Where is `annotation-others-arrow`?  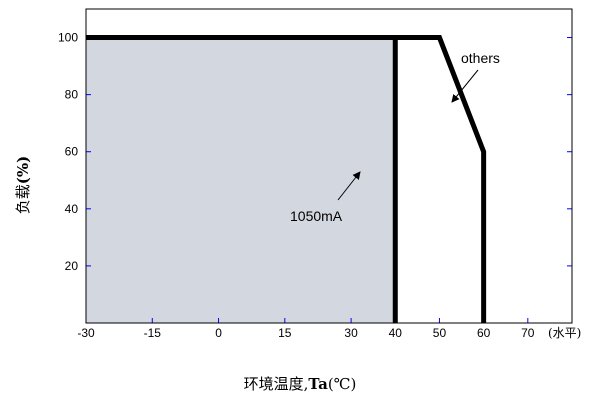
annotation-others-arrow is located at coordinates (465, 86).